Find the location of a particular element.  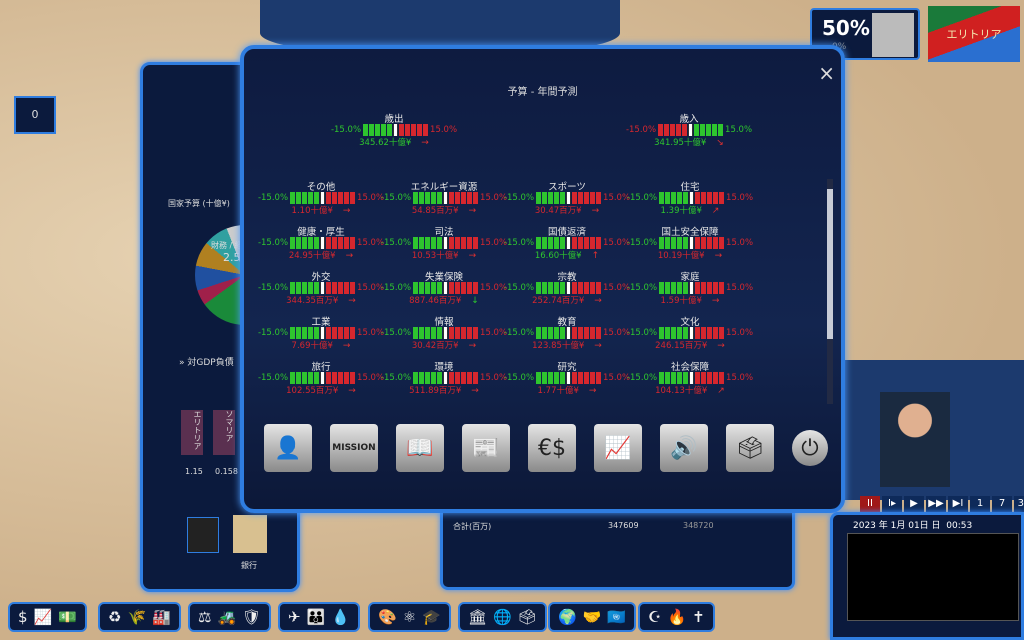

toolbar-icon: 💧 is located at coordinates (340, 617).